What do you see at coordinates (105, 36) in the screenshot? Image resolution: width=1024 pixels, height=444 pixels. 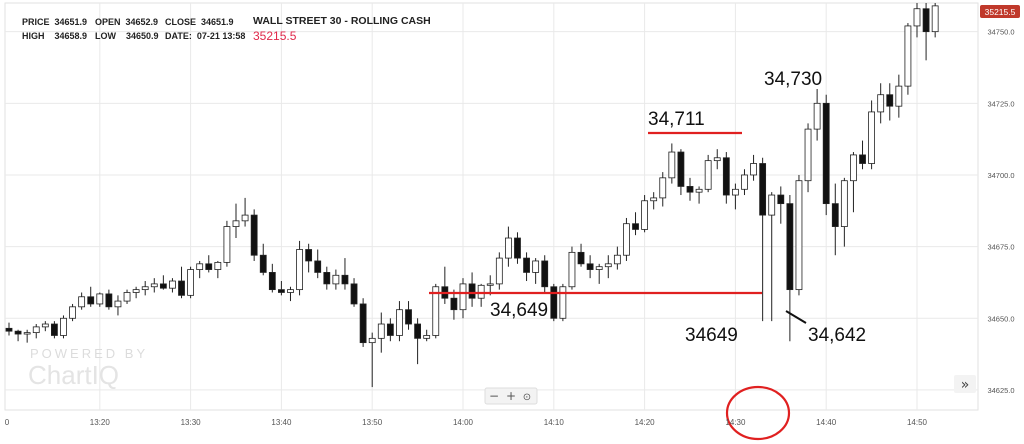 I see `low-label: LOW` at bounding box center [105, 36].